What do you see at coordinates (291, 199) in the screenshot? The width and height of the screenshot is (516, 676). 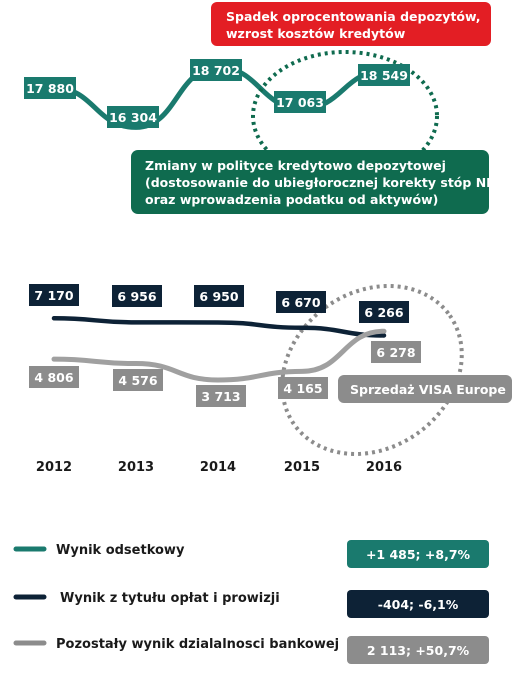 I see `annotation-green-line3: oraz wprowadzenia podatku od aktywów)` at bounding box center [291, 199].